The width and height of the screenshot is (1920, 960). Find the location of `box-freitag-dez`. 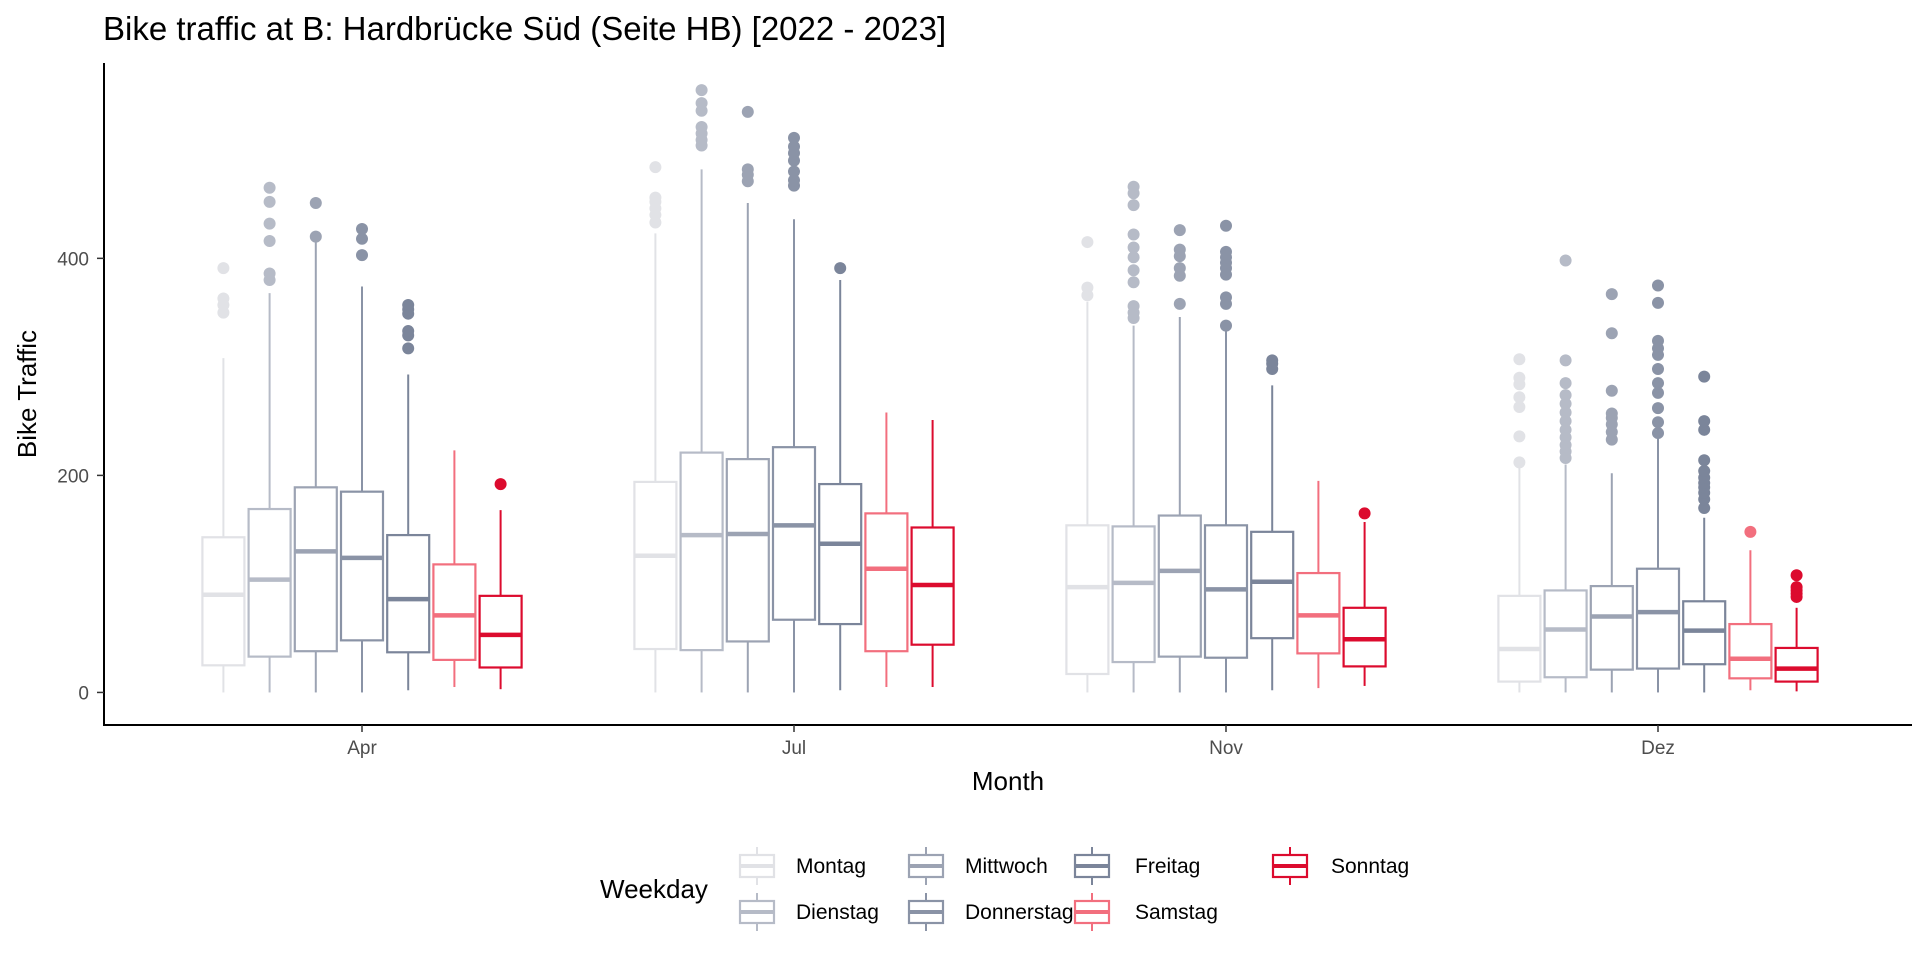

box-freitag-dez is located at coordinates (1704, 531).